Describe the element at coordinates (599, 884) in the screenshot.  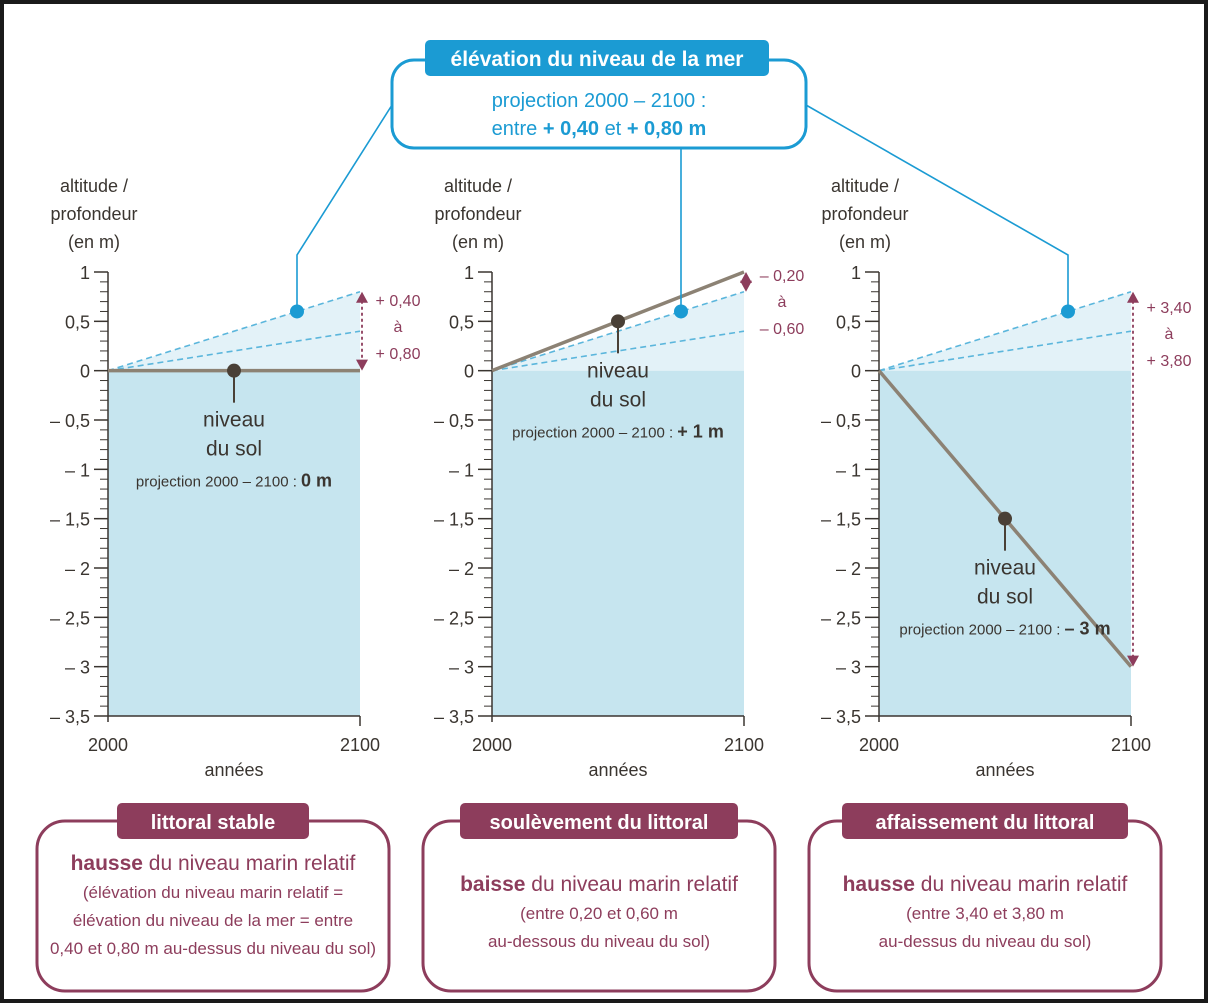
I see `explanation-heading: baisse du niveau marin relatif` at that location.